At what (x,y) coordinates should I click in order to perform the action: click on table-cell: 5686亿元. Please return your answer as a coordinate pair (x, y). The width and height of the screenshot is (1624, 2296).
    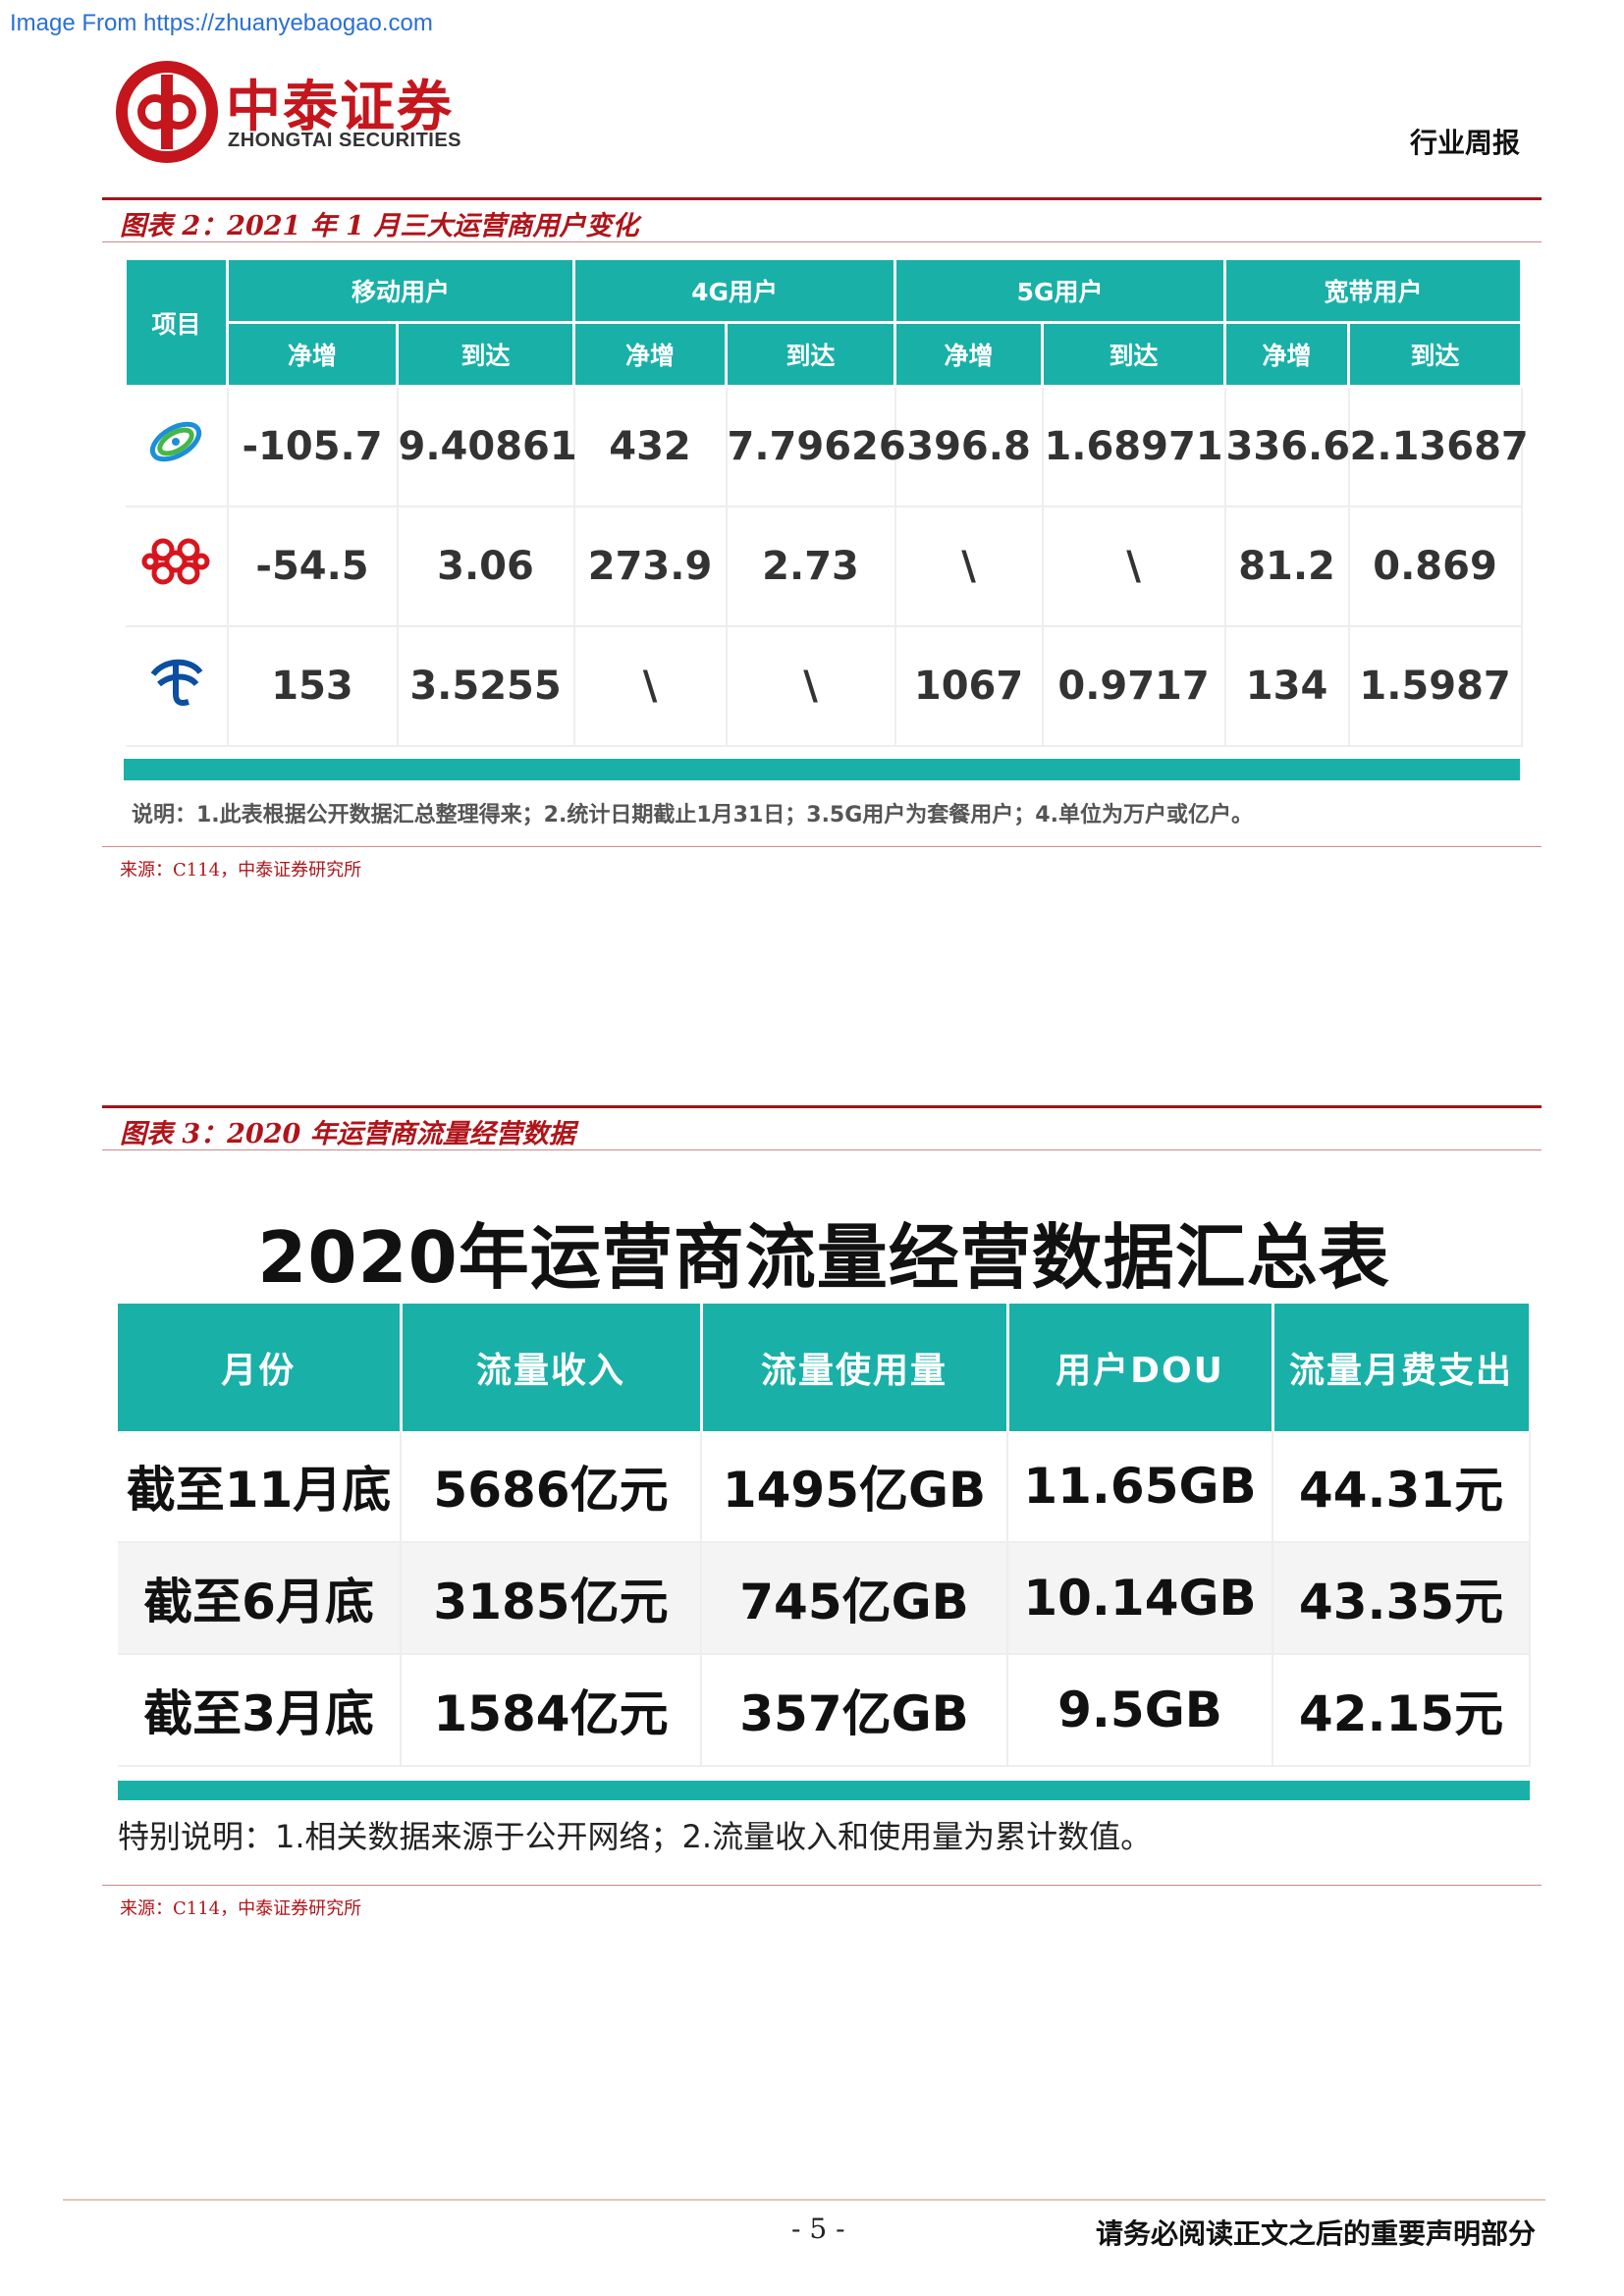
    Looking at the image, I should click on (551, 1487).